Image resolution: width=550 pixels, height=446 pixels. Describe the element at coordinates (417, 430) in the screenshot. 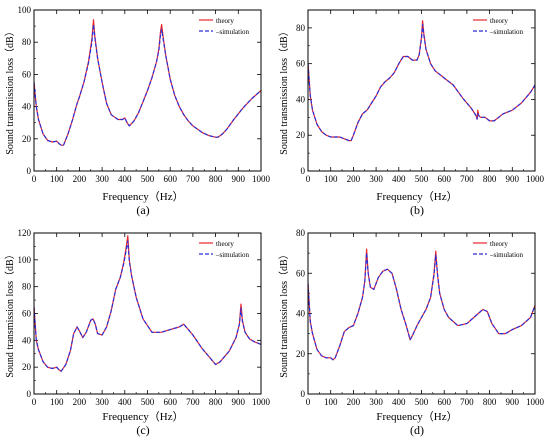

I see `panel-label: (d)` at that location.